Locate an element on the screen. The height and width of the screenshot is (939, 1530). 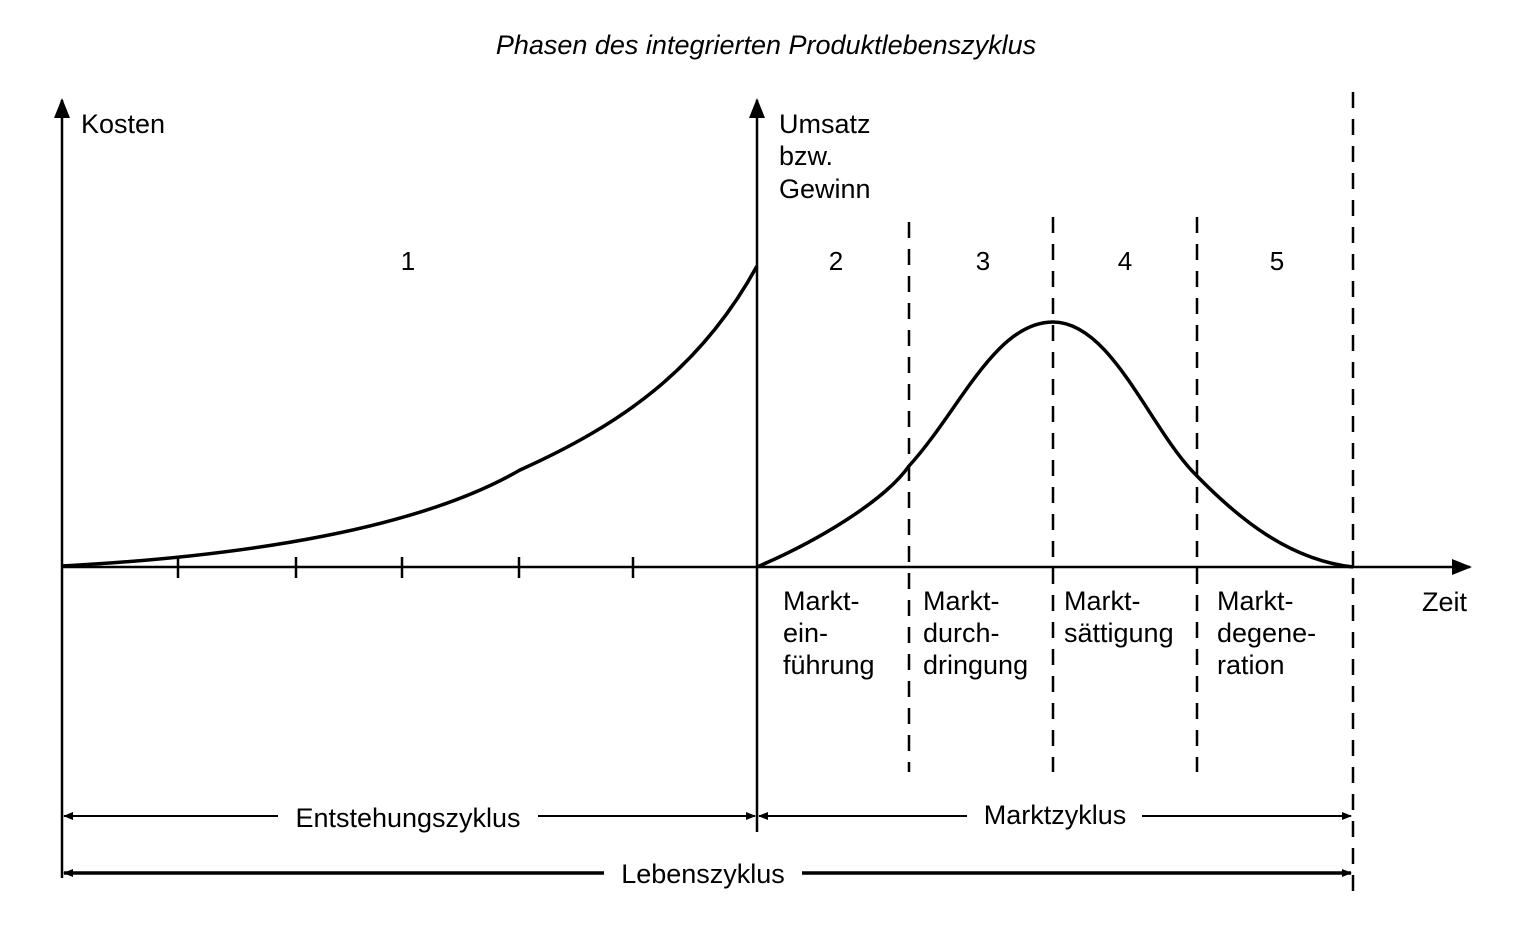
phase-label-line: degene- is located at coordinates (1266, 633).